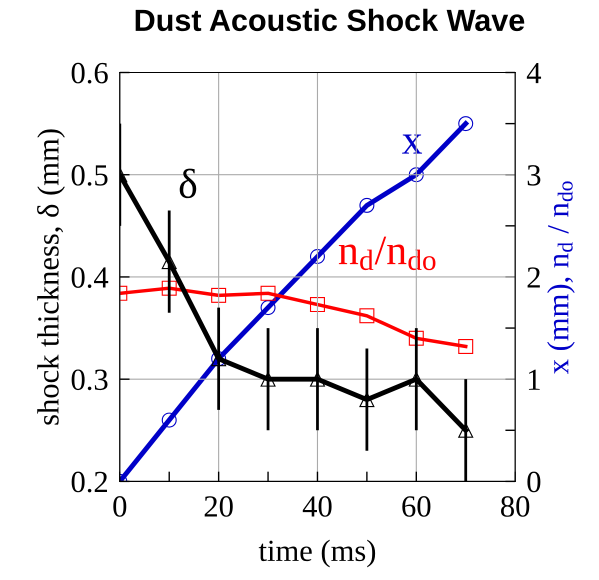 This screenshot has width=599, height=580. What do you see at coordinates (317, 506) in the screenshot?
I see `x-tick-label: 40` at bounding box center [317, 506].